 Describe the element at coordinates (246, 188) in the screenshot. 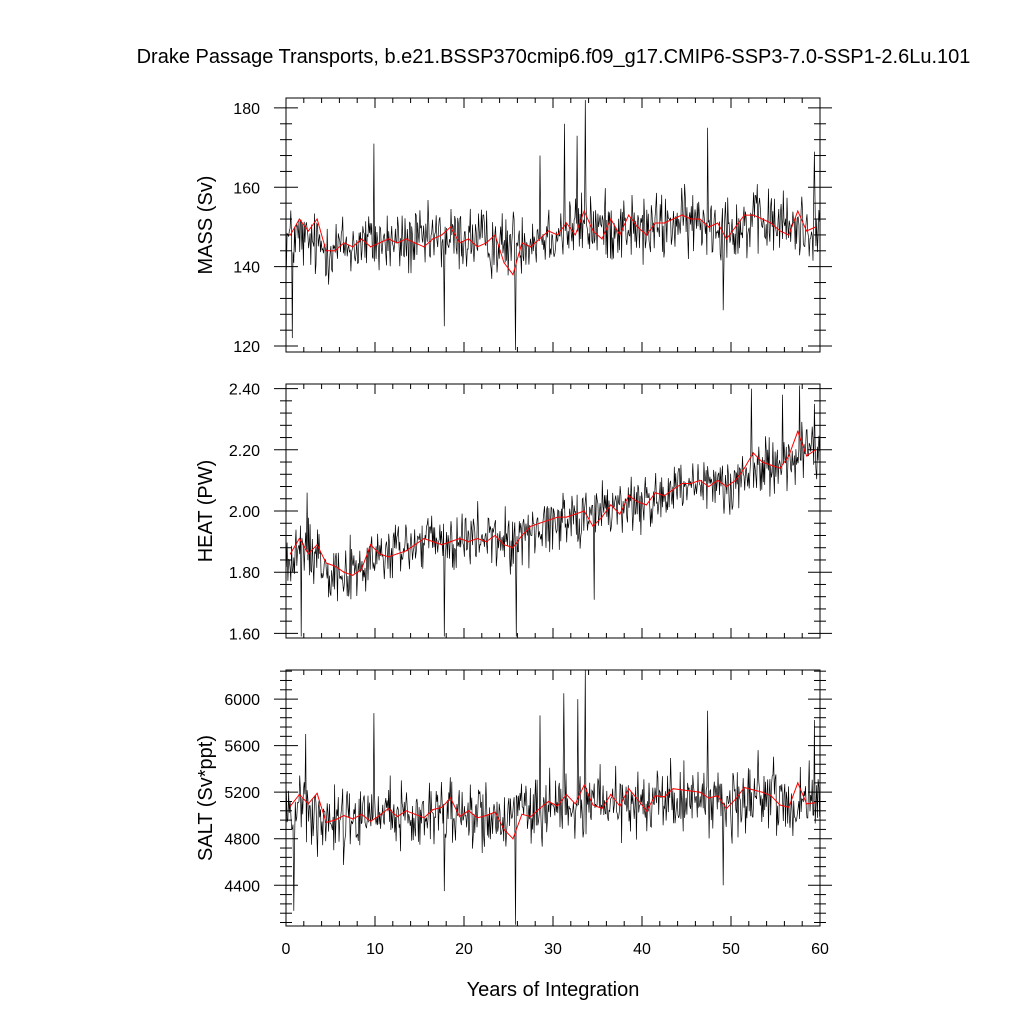

I see `y-tick-label: 160` at that location.